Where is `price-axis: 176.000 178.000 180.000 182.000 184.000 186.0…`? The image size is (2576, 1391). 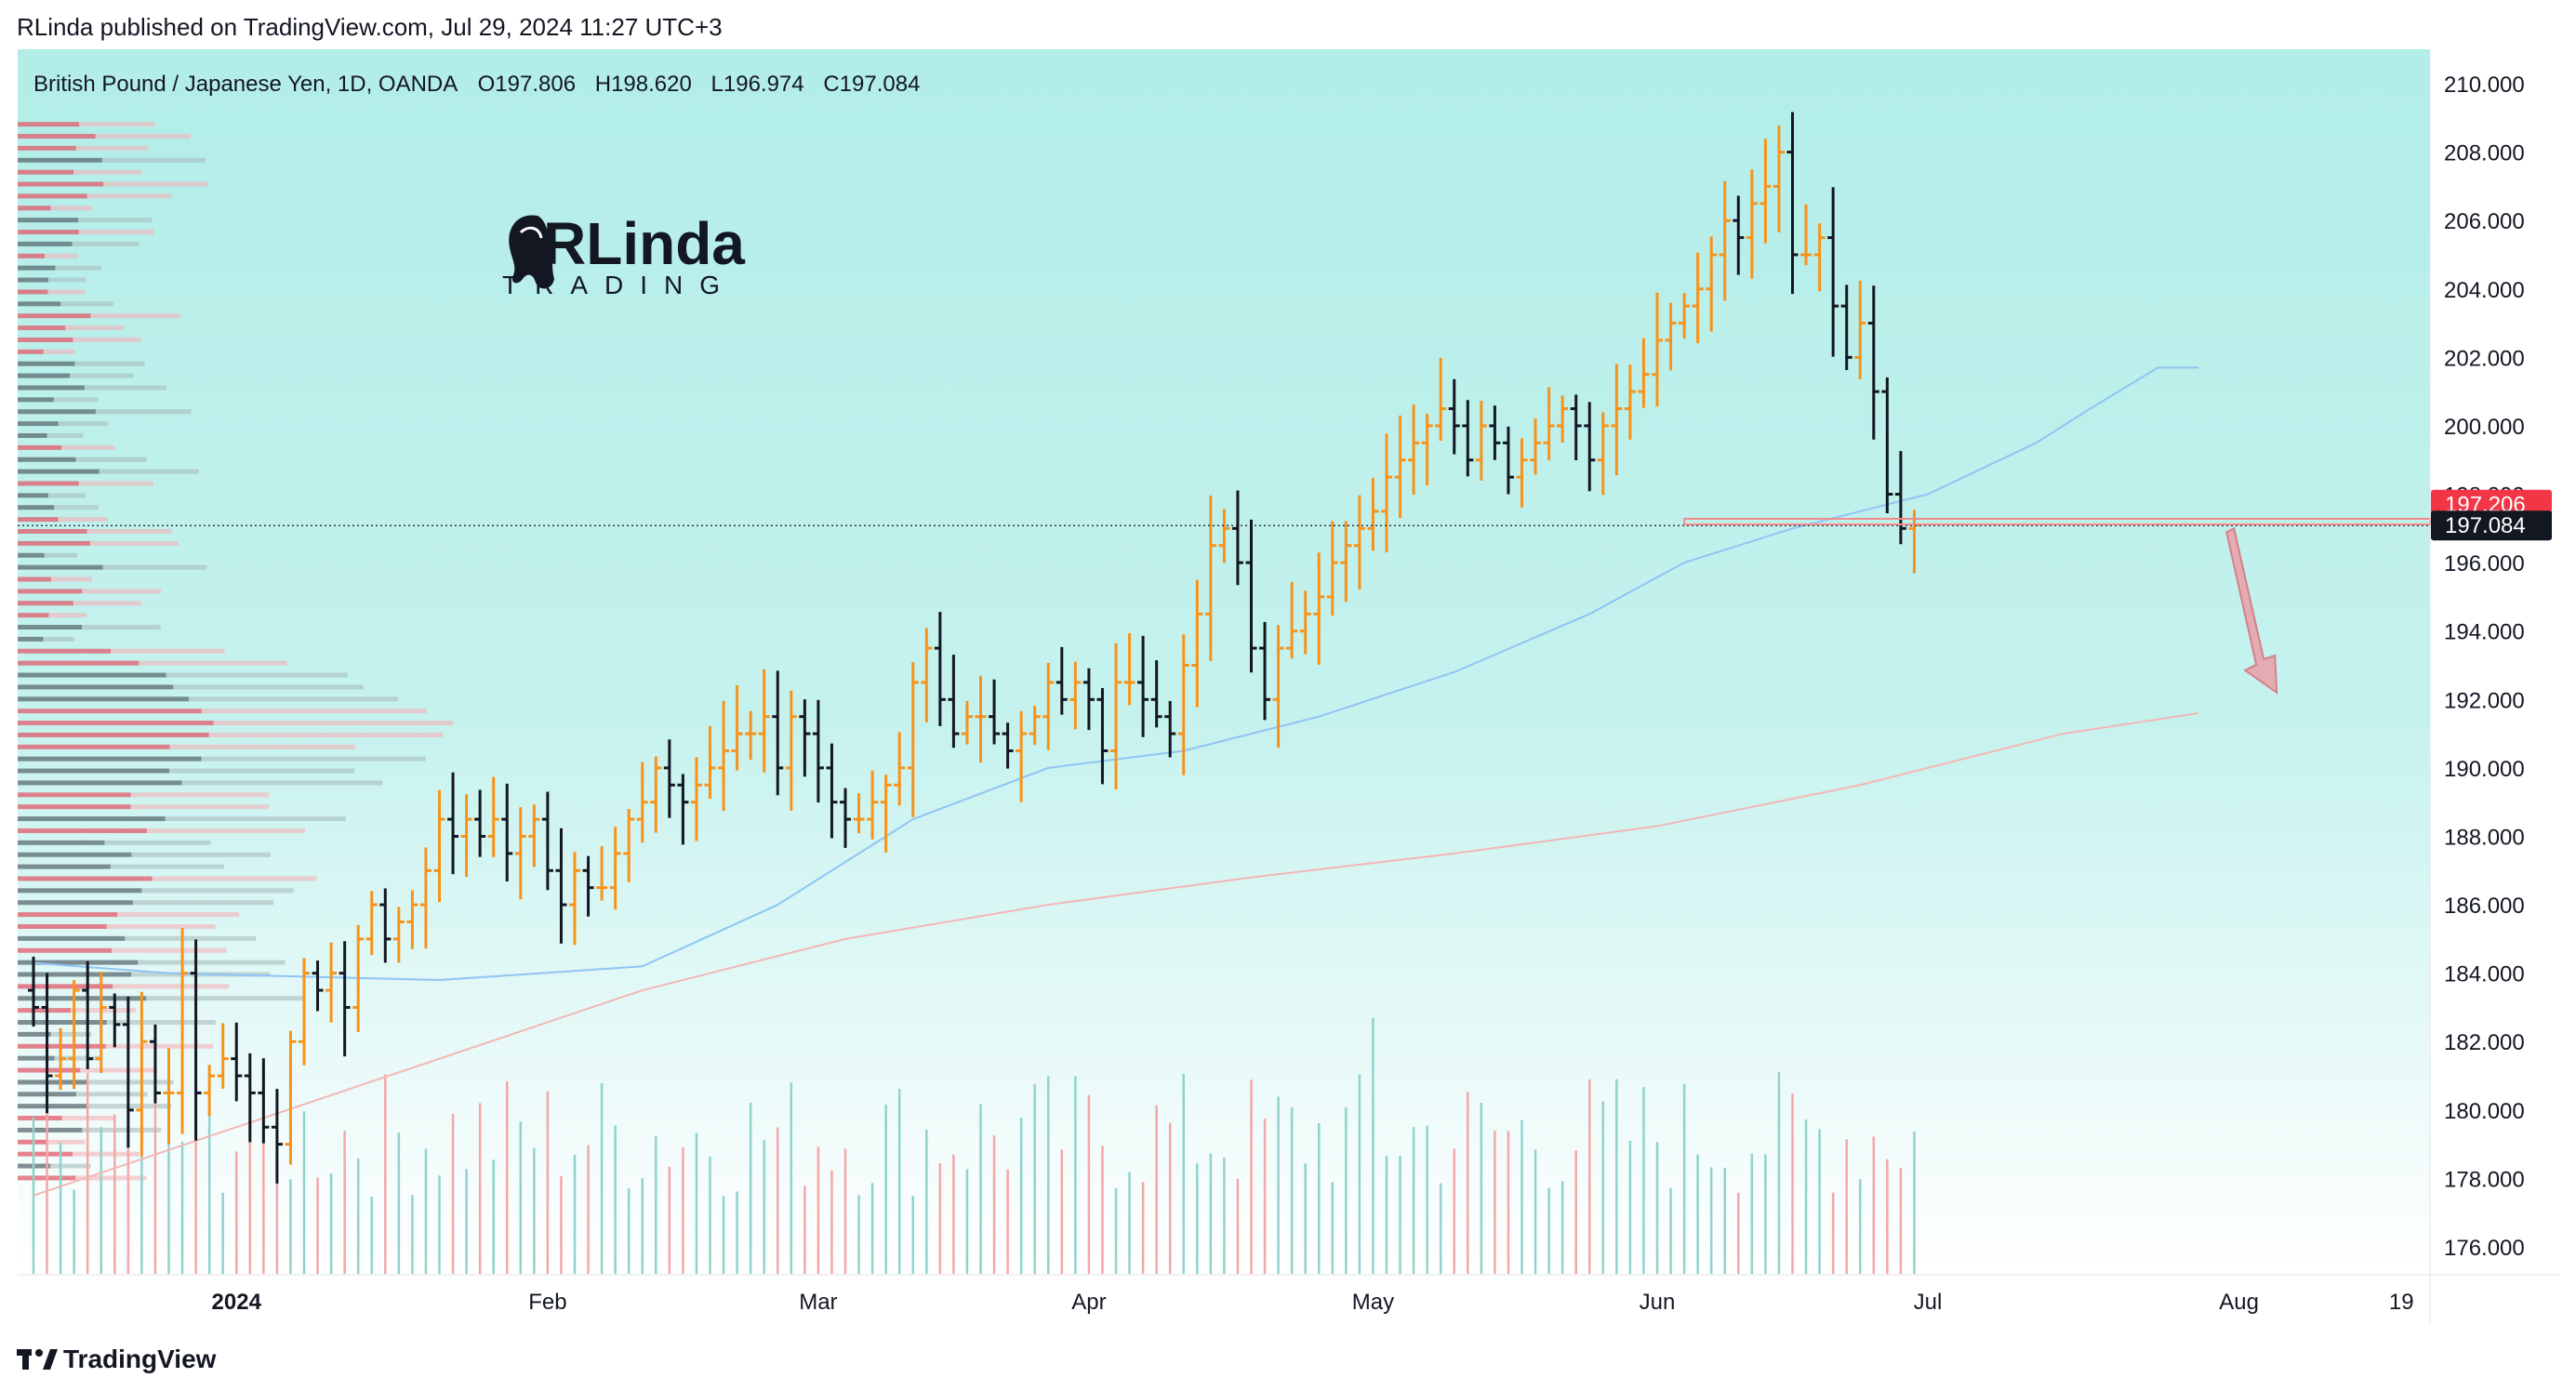 price-axis: 176.000 178.000 180.000 182.000 184.000 186.0… is located at coordinates (2484, 667).